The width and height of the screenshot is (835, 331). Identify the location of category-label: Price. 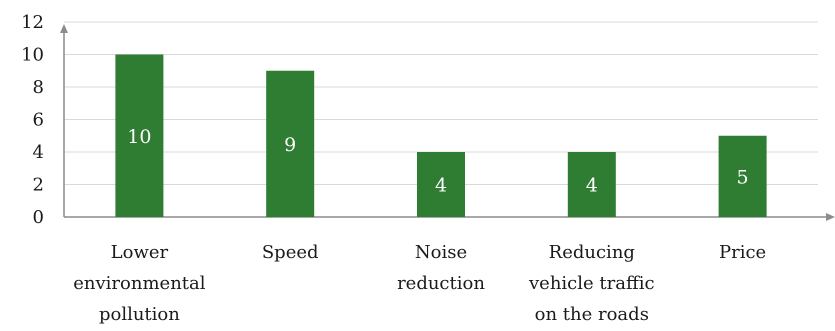
(742, 252).